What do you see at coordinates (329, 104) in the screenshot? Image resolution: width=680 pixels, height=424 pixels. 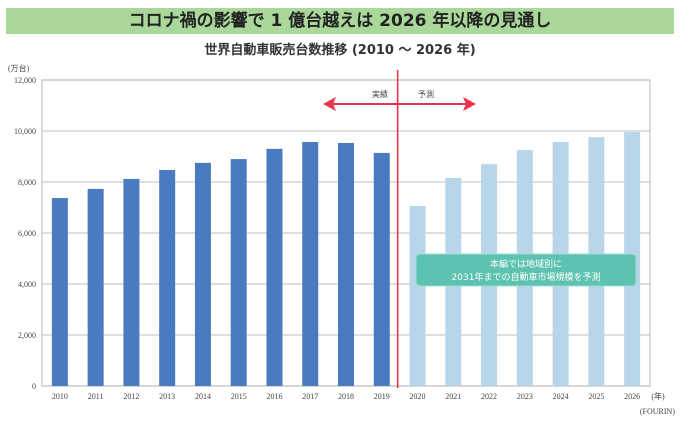 I see `arrow-left-icon` at bounding box center [329, 104].